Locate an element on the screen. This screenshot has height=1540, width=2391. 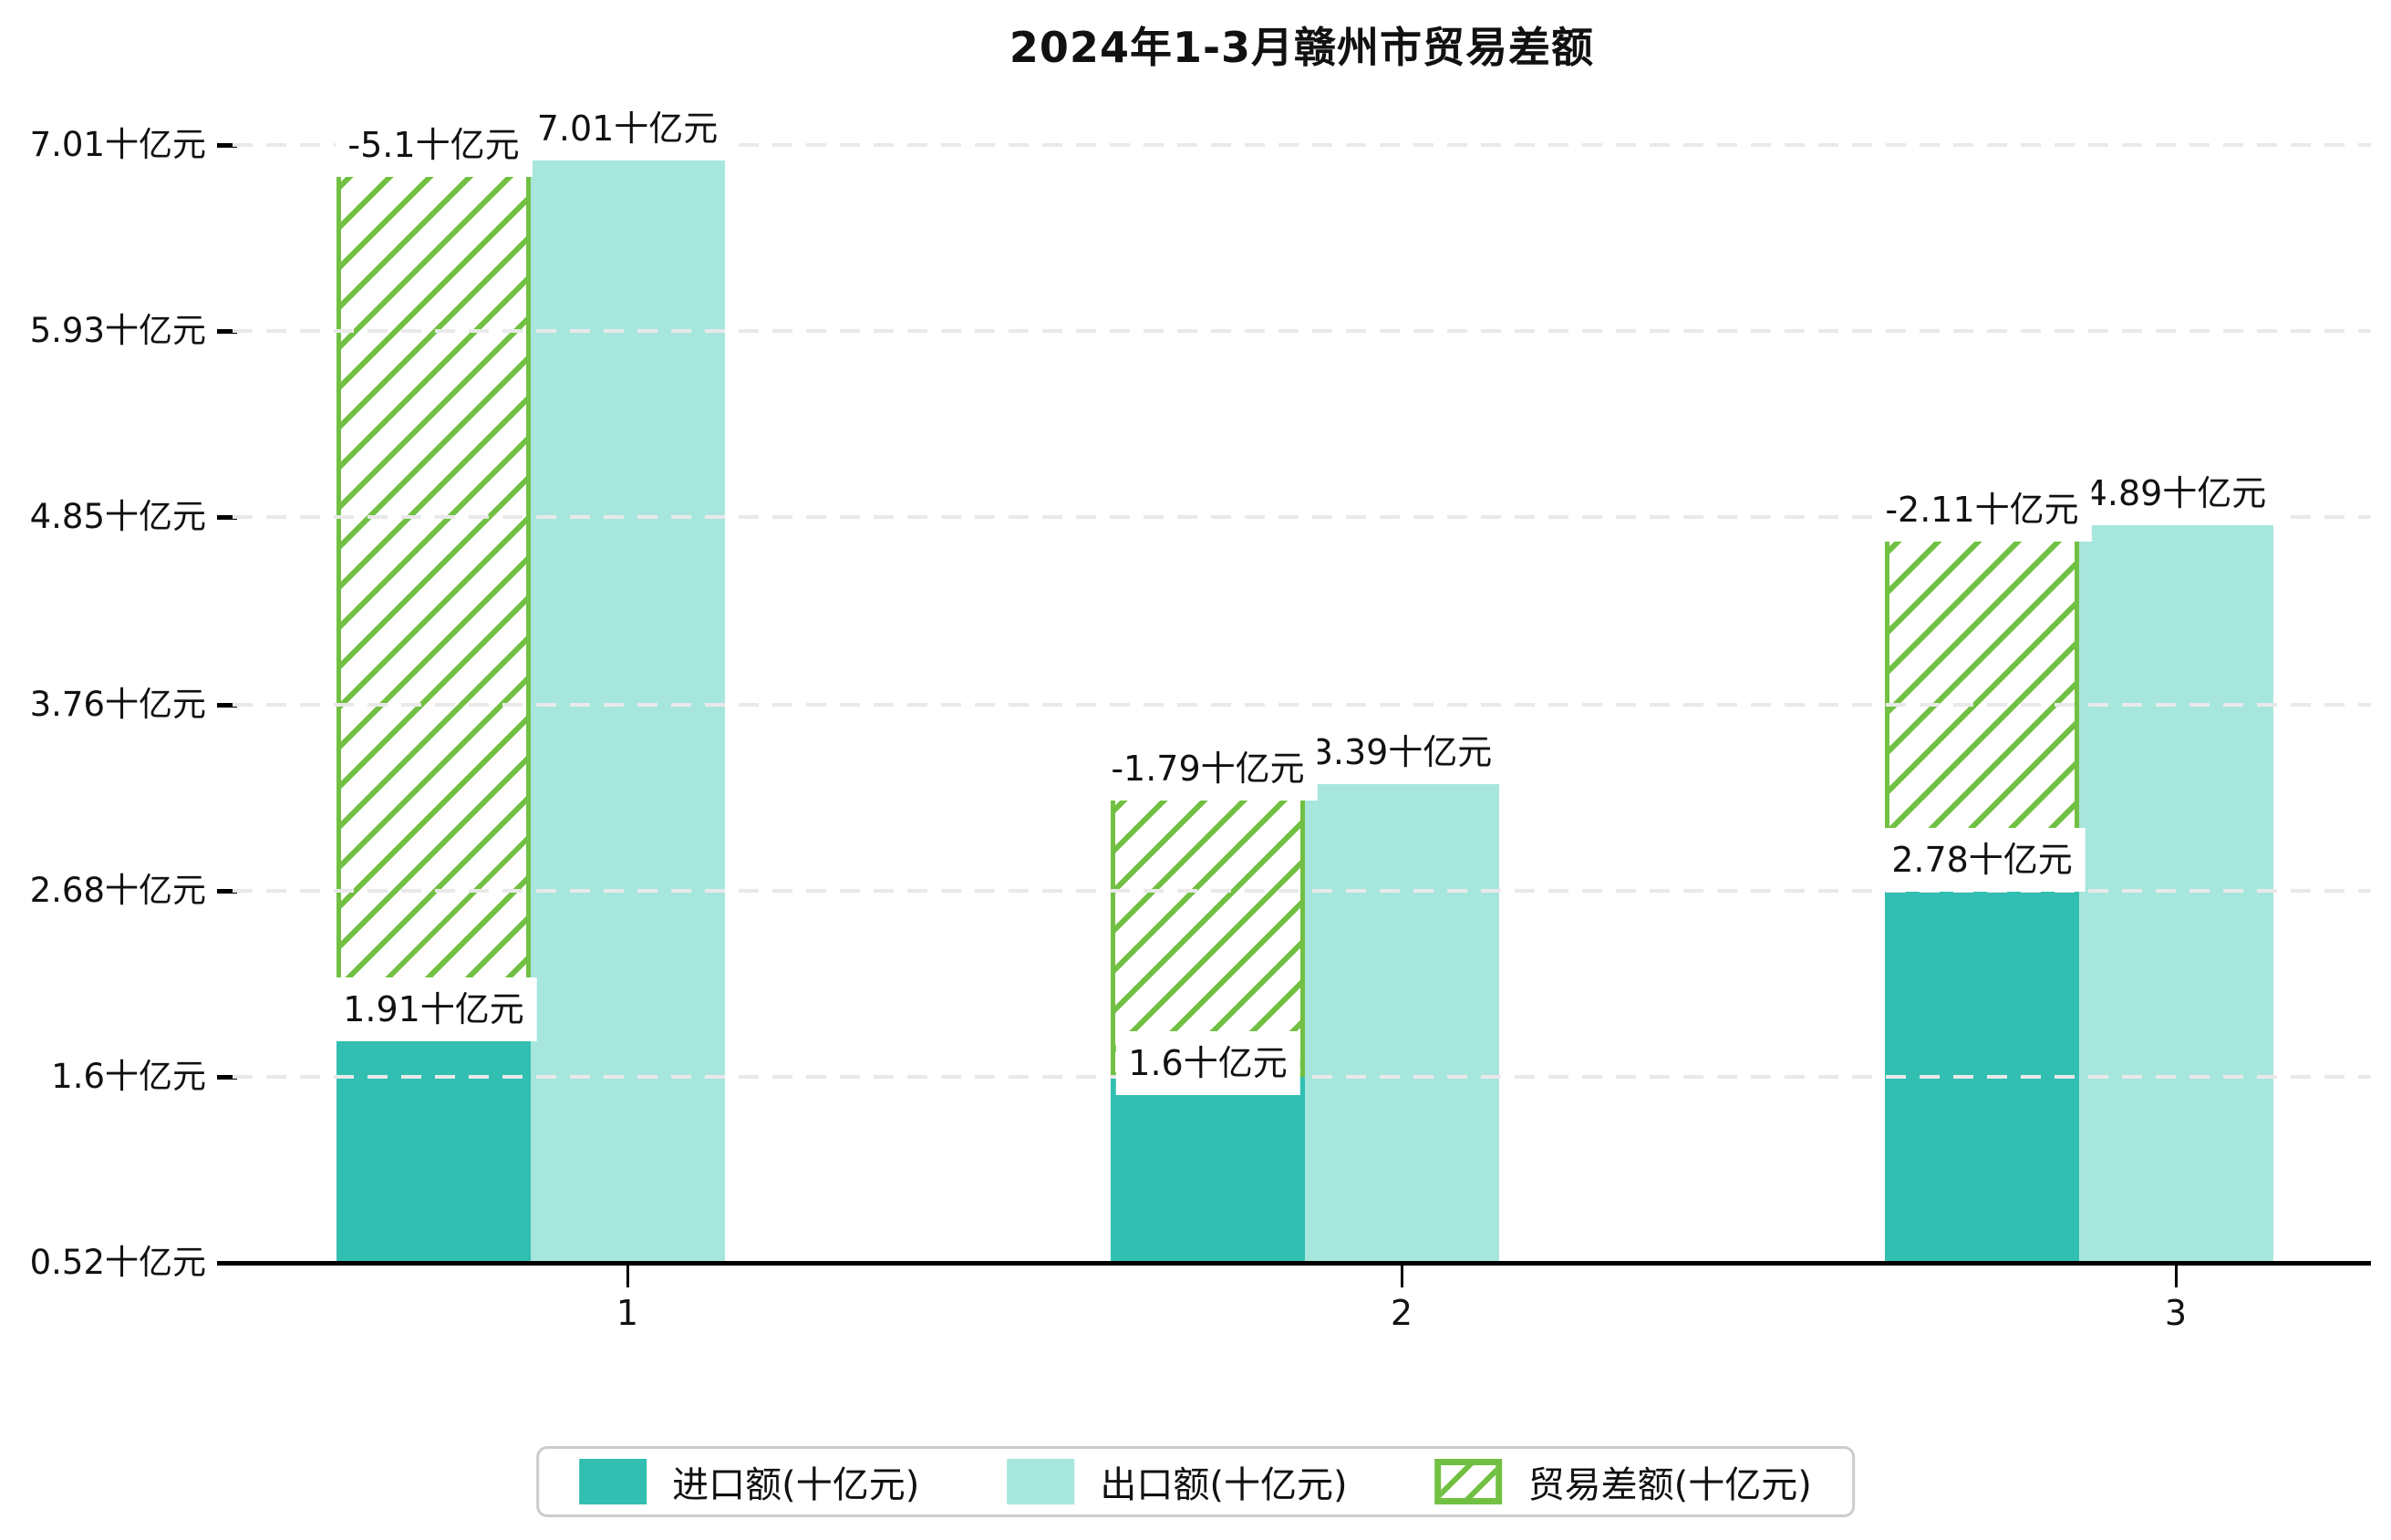
import-swatch-icon is located at coordinates (613, 1481).